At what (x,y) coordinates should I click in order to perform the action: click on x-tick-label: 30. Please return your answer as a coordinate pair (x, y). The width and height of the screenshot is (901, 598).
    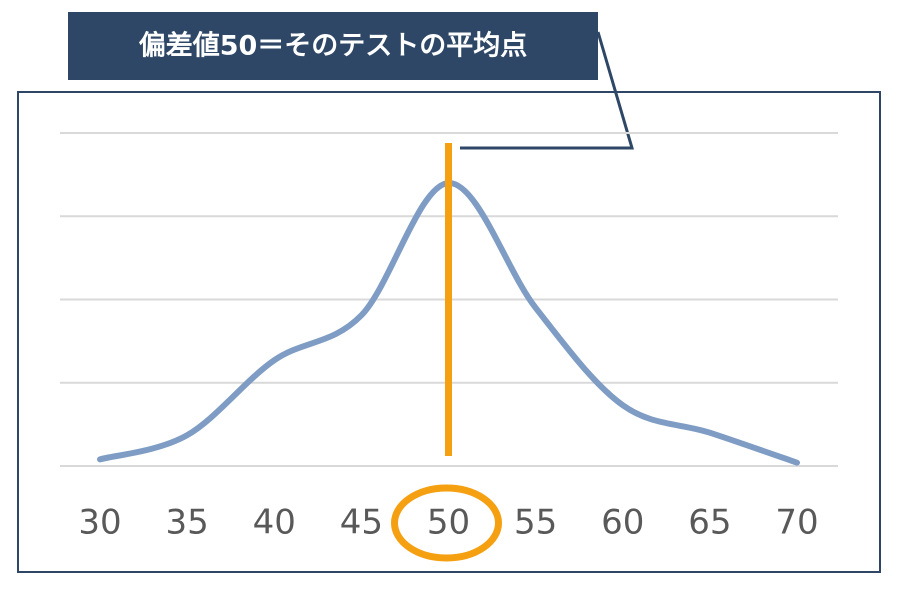
    Looking at the image, I should click on (99, 523).